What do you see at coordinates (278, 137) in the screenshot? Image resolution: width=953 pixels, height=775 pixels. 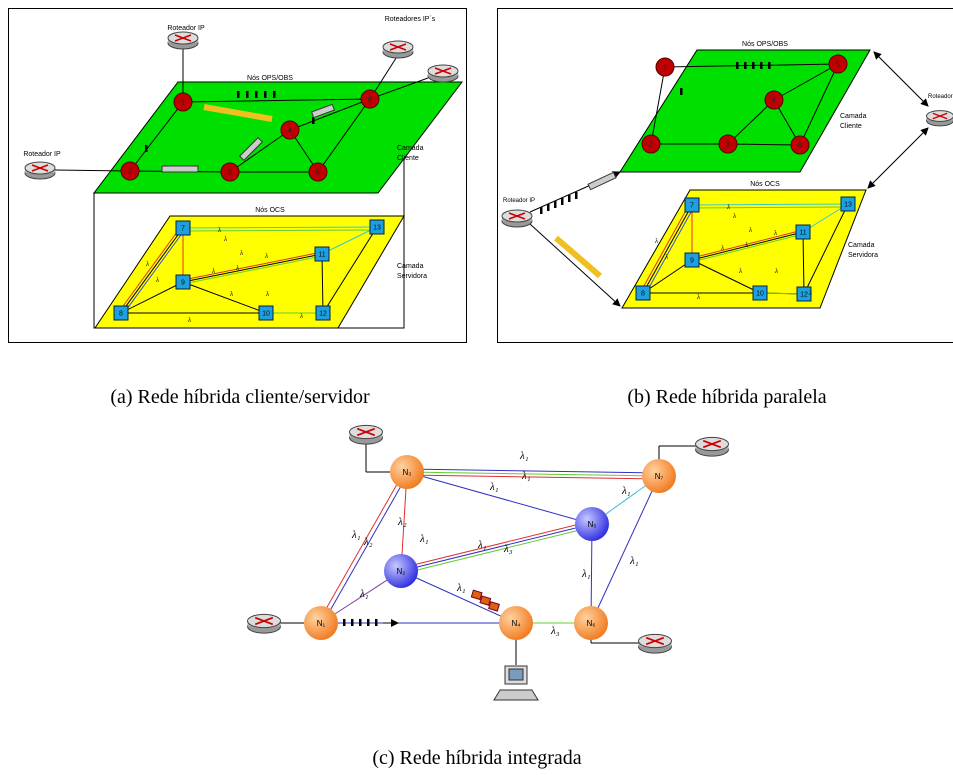 I see `client-plane` at bounding box center [278, 137].